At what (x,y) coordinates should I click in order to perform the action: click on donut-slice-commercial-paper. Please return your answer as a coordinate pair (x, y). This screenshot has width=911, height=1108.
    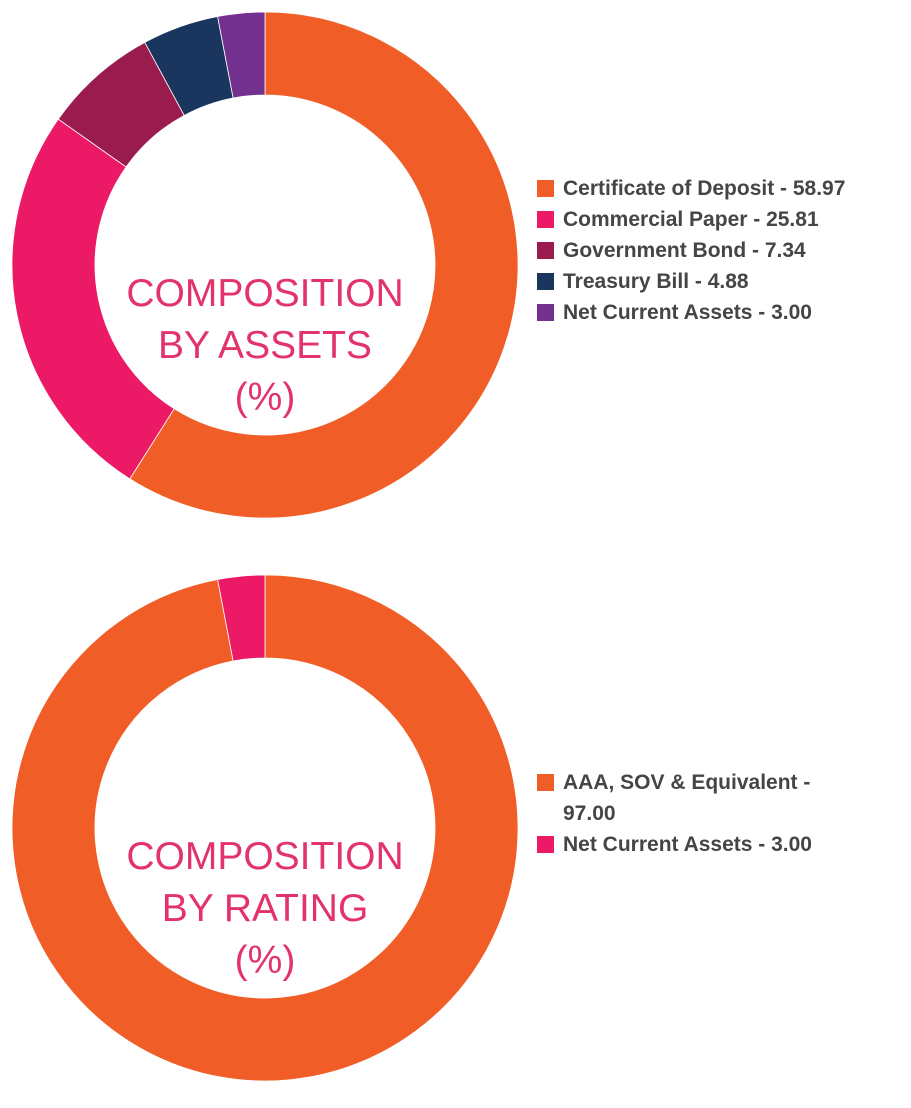
    Looking at the image, I should click on (93, 299).